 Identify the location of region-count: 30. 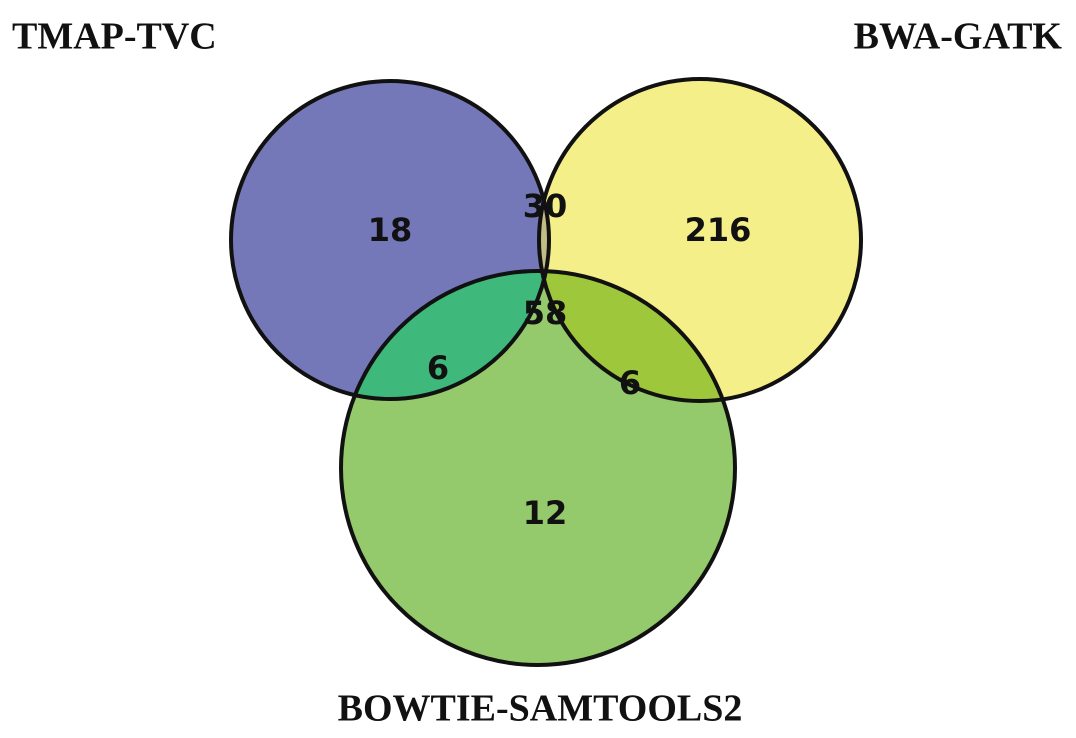
(545, 206).